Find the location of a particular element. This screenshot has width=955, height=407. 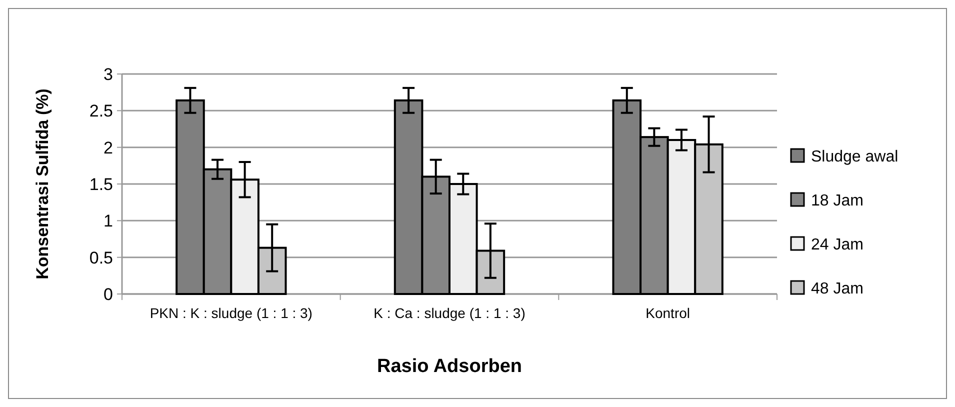

y-tick-label: 0.5 is located at coordinates (101, 258).